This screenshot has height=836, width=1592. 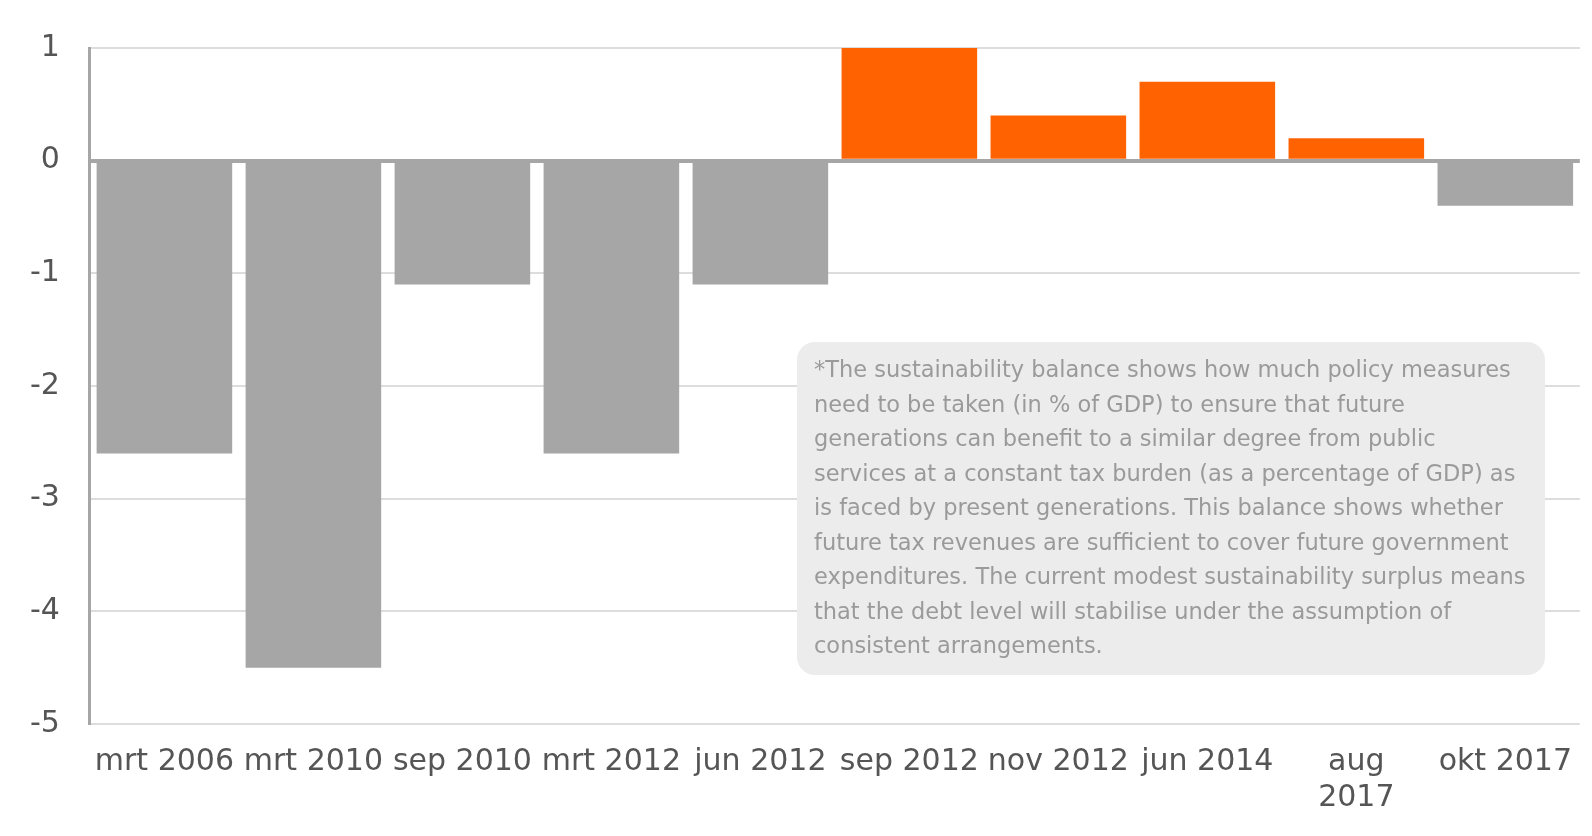 I want to click on y-tick-label: 1, so click(x=50, y=45).